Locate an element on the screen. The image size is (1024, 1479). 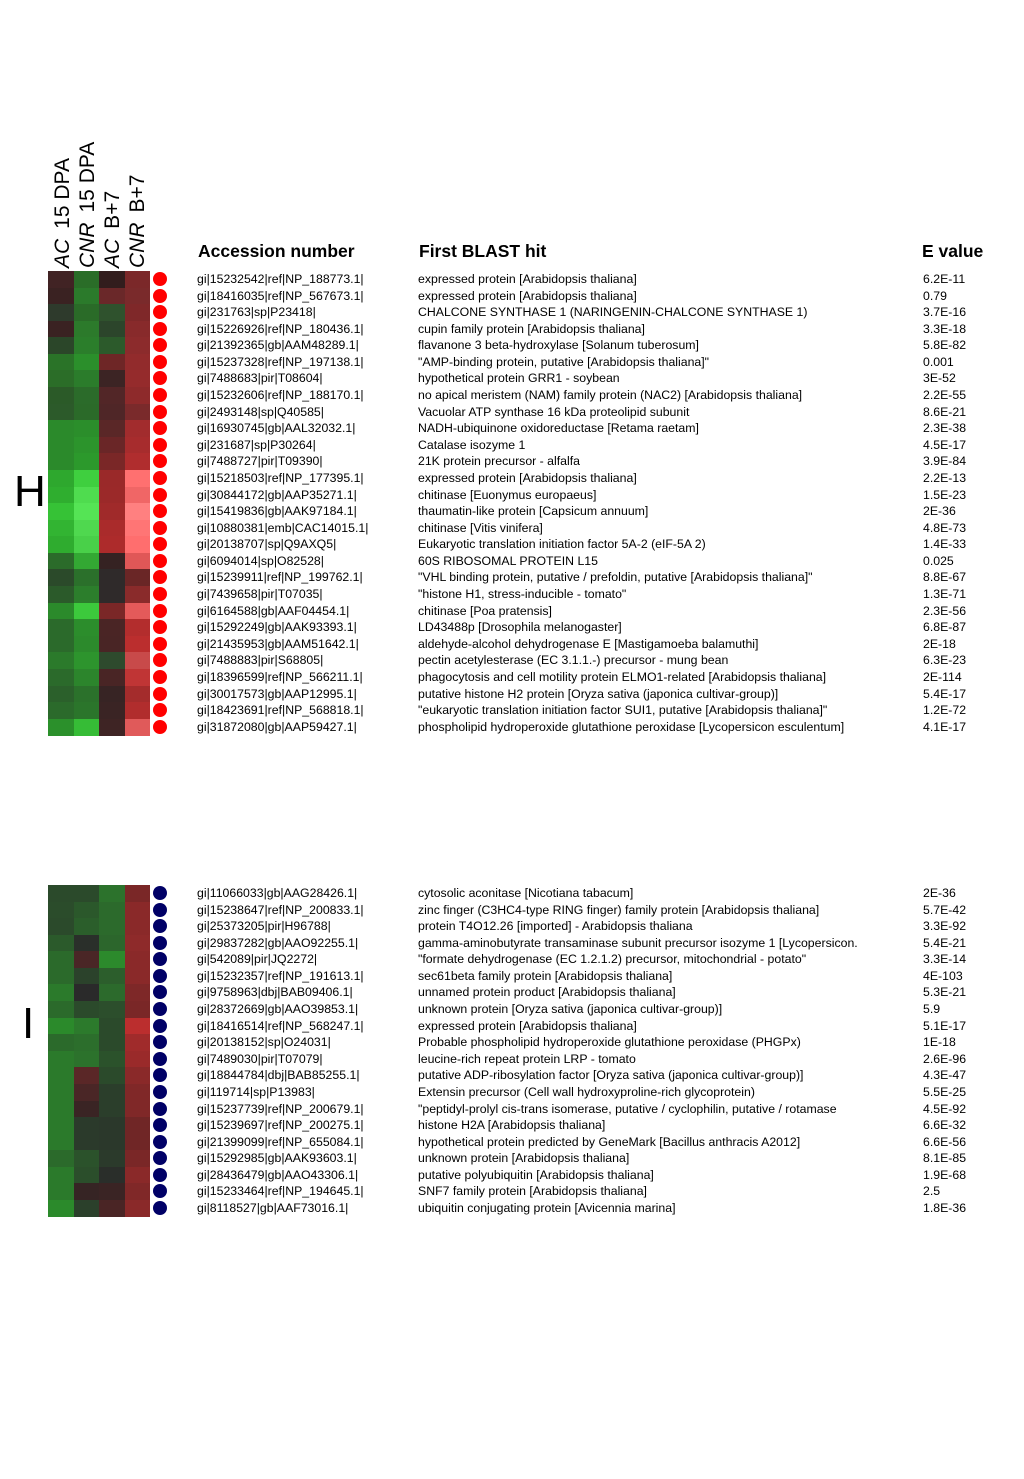
column-label-ac-15dpa: AC15 DPA is located at coordinates (62, 212).